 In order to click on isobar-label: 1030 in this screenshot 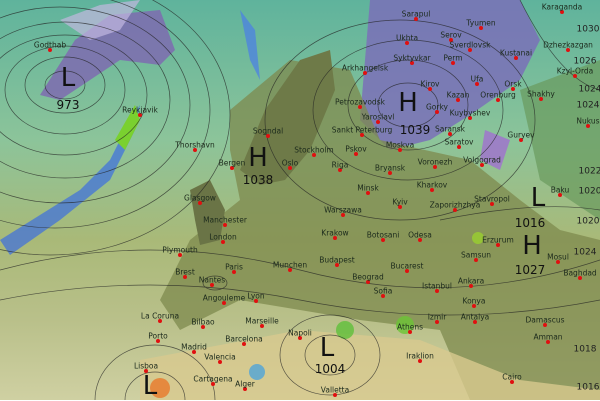, I will do `click(588, 29)`.